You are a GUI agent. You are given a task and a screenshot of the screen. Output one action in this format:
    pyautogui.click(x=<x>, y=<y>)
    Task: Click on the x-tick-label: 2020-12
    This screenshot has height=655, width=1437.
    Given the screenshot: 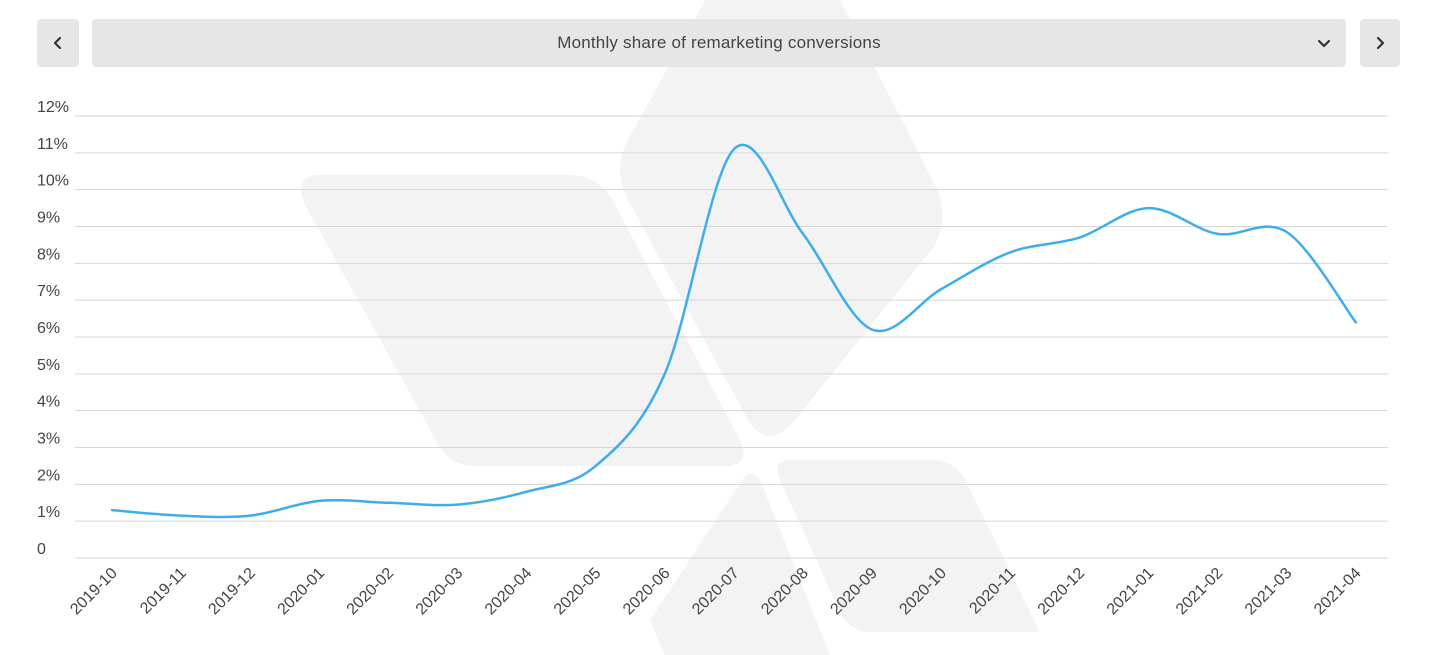 What is the action you would take?
    pyautogui.click(x=1062, y=592)
    